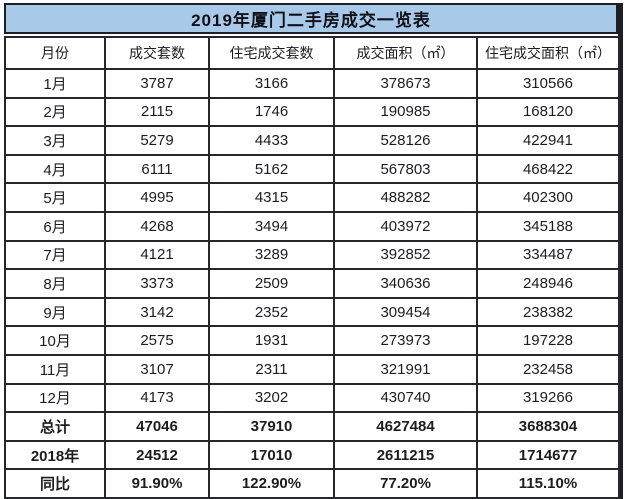 The width and height of the screenshot is (625, 499). I want to click on table-title: 2019年厦门二手房成交一览表, so click(311, 20).